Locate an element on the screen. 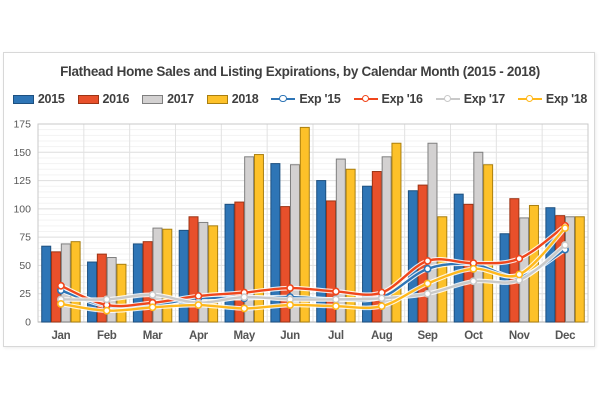 Image resolution: width=600 pixels, height=400 pixels. x-axis-label: Mar is located at coordinates (153, 336).